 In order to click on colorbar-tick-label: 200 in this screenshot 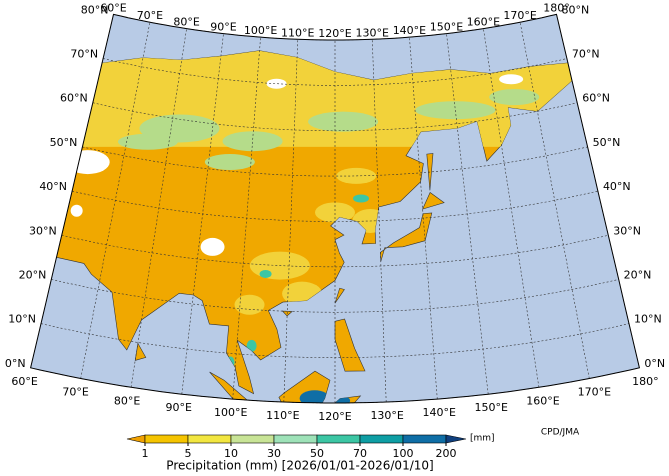, I will do `click(446, 453)`.